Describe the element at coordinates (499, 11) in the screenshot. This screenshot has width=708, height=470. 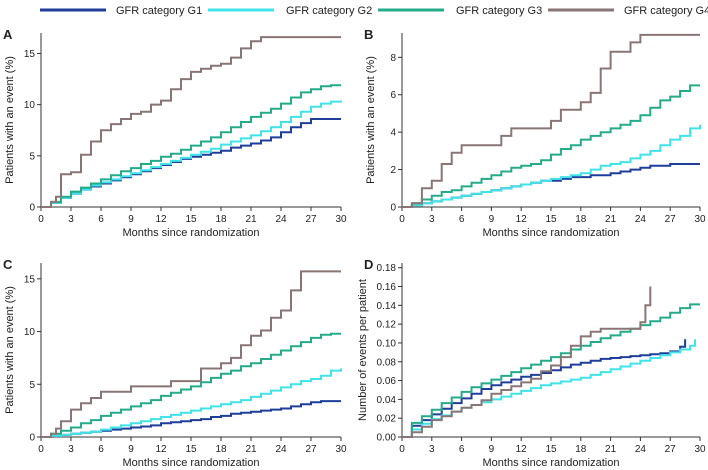
I see `legend-label-g3: GFR category G3` at that location.